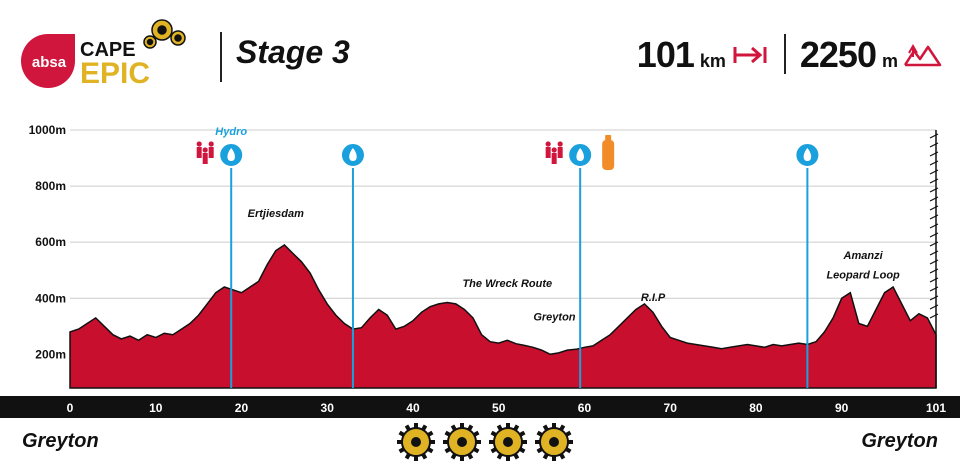 The width and height of the screenshot is (960, 470). I want to click on x-tick-label: 40, so click(413, 408).